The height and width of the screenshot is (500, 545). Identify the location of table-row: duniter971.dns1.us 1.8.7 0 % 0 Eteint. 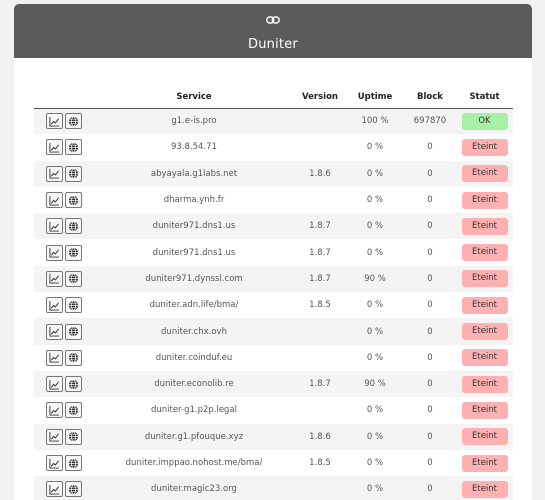
(273, 226).